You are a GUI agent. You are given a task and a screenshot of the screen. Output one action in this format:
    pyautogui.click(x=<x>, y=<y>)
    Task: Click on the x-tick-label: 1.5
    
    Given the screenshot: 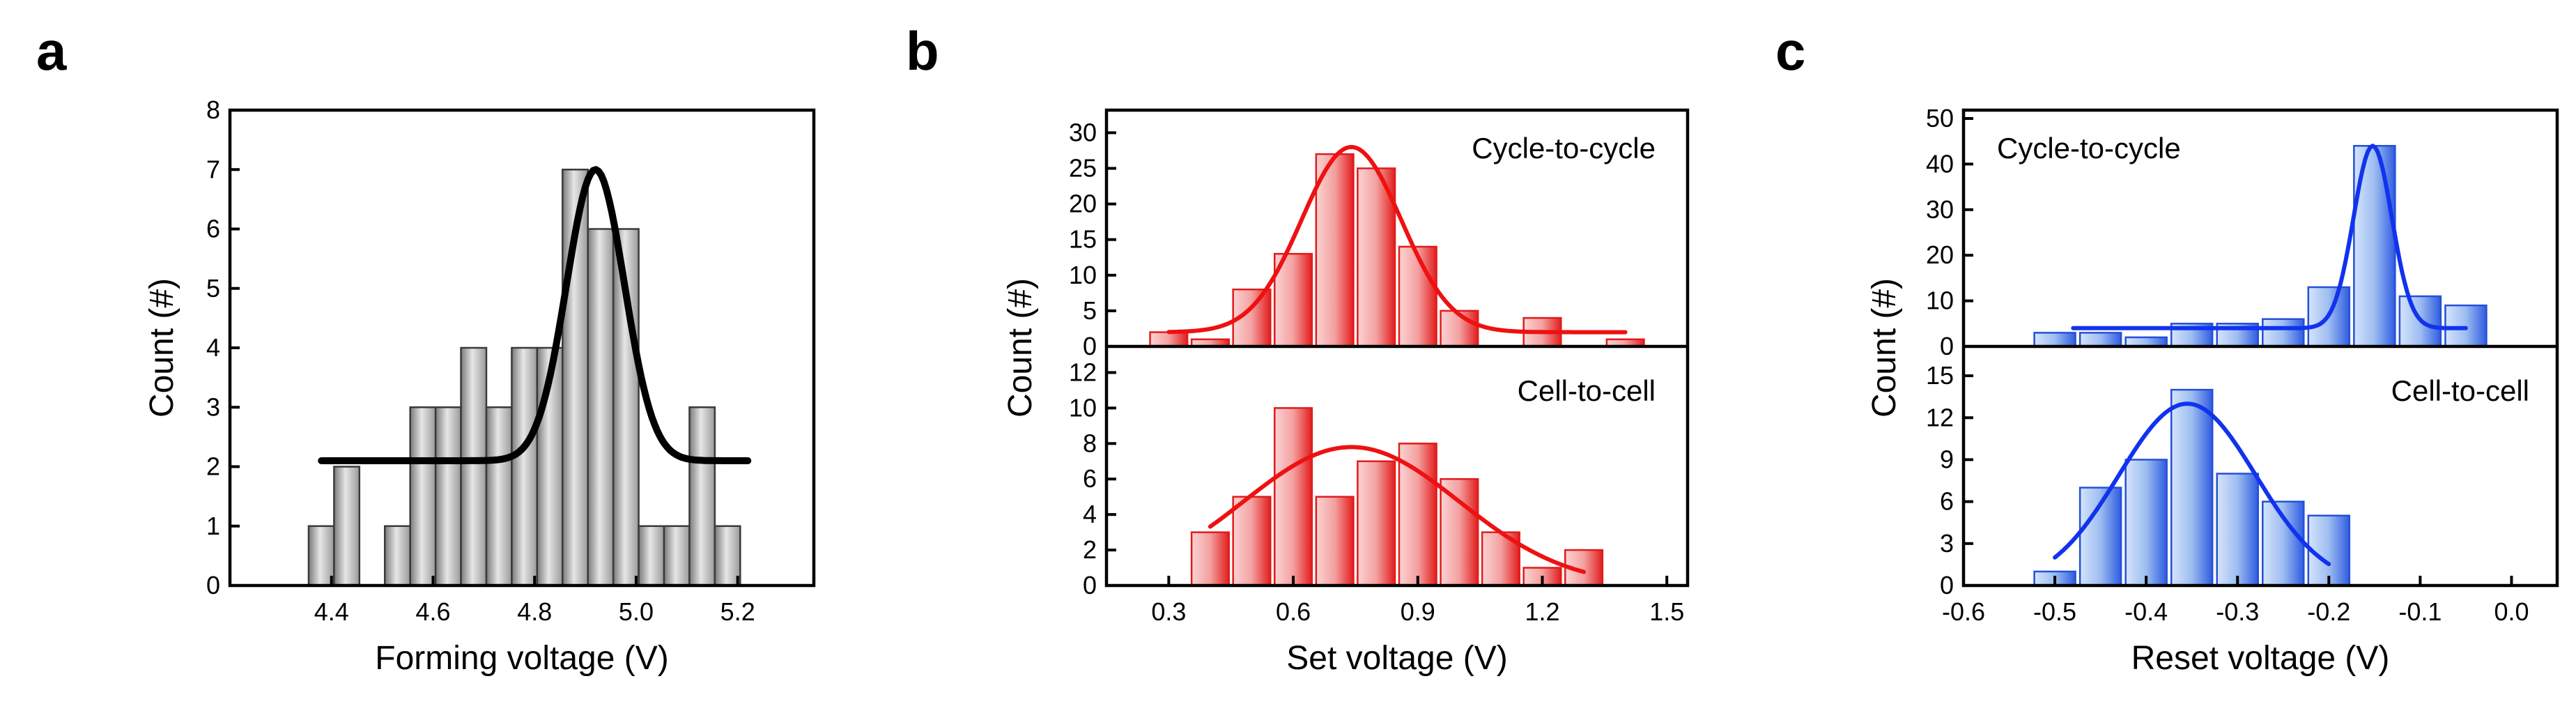 What is the action you would take?
    pyautogui.click(x=1666, y=611)
    